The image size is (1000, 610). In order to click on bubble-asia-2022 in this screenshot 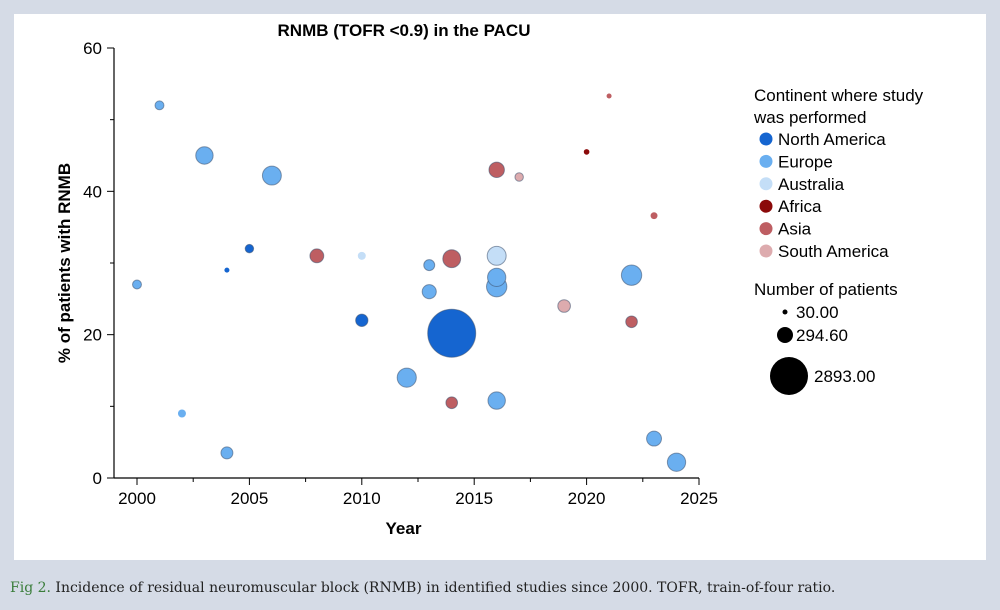, I will do `click(631, 322)`.